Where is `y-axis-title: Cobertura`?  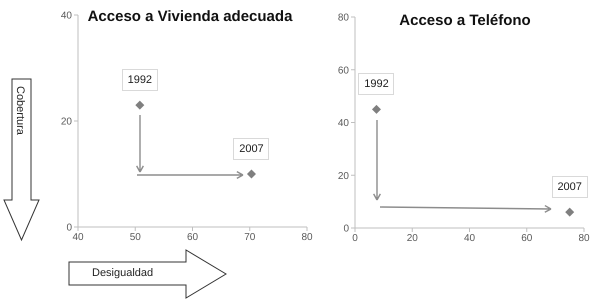 y-axis-title: Cobertura is located at coordinates (20, 110).